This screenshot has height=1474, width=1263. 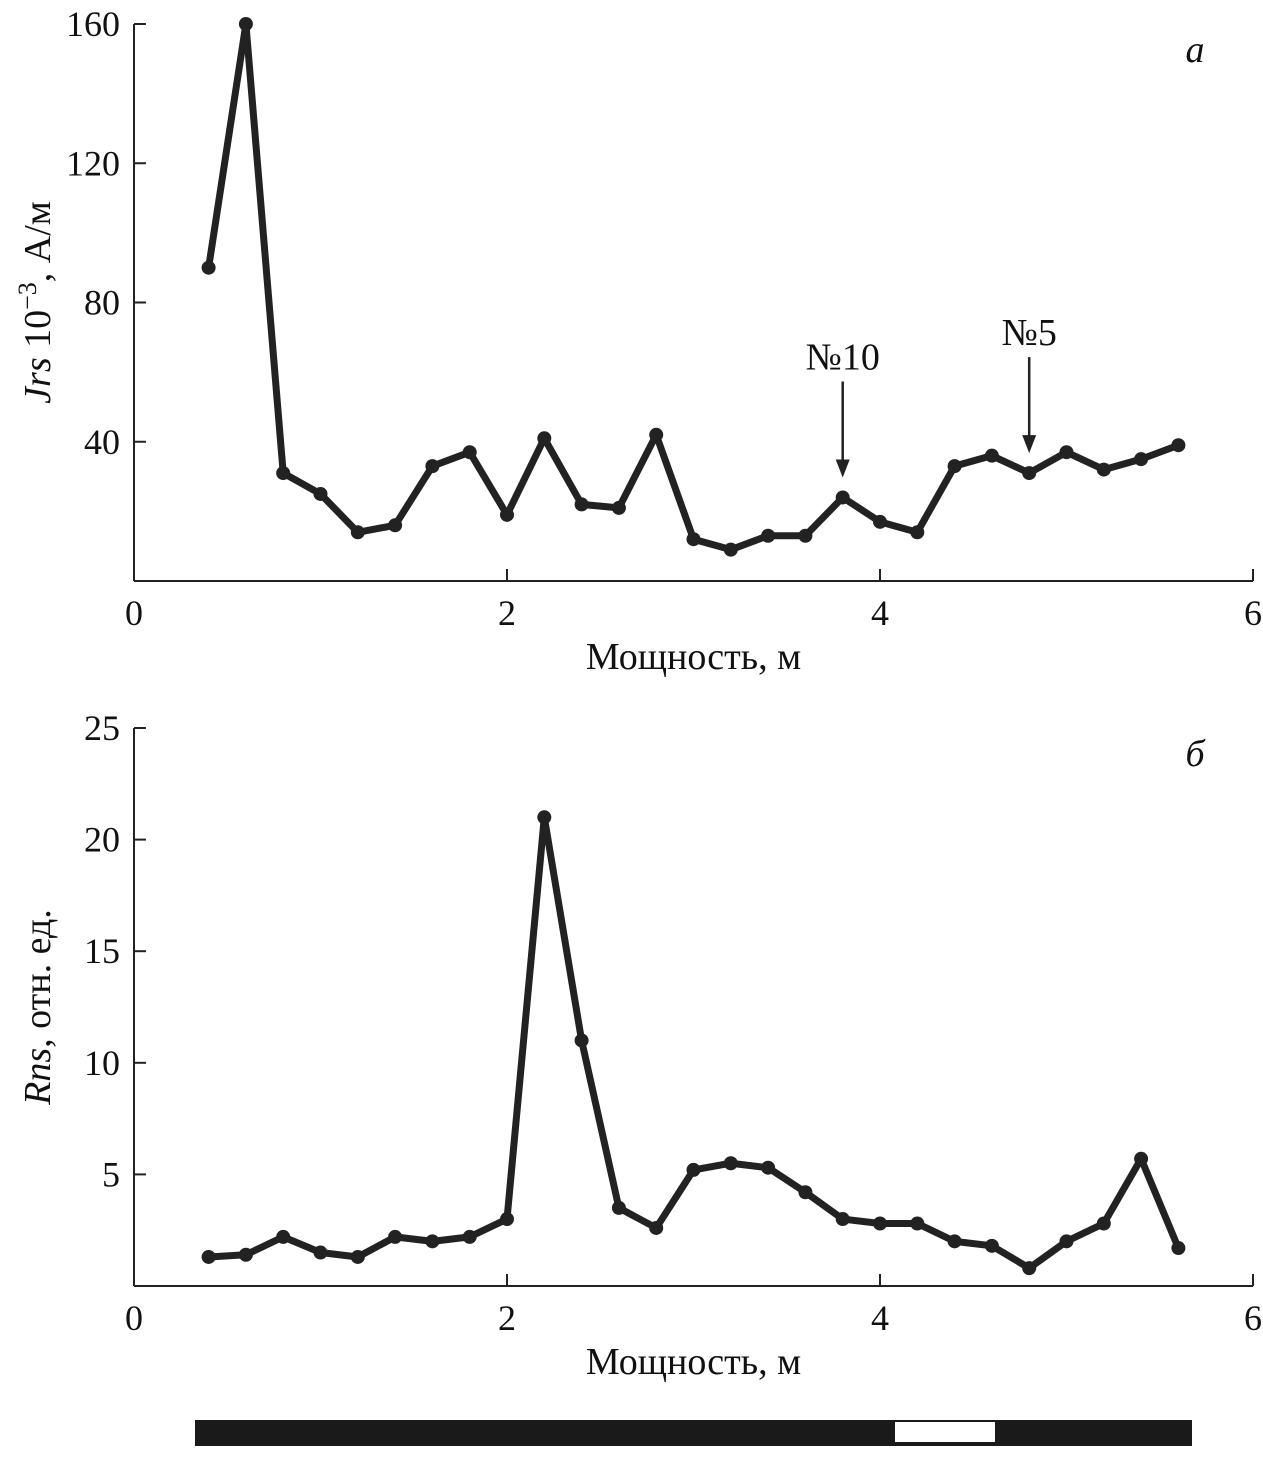 What do you see at coordinates (102, 951) in the screenshot?
I see `y-tick-label: 15` at bounding box center [102, 951].